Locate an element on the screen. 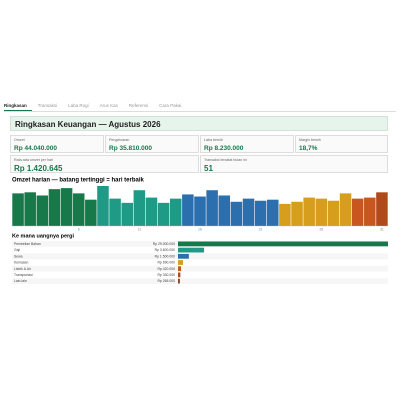 This screenshot has width=400, height=400. kpi-label: Rata-rata omzet per hari is located at coordinates (33, 160).